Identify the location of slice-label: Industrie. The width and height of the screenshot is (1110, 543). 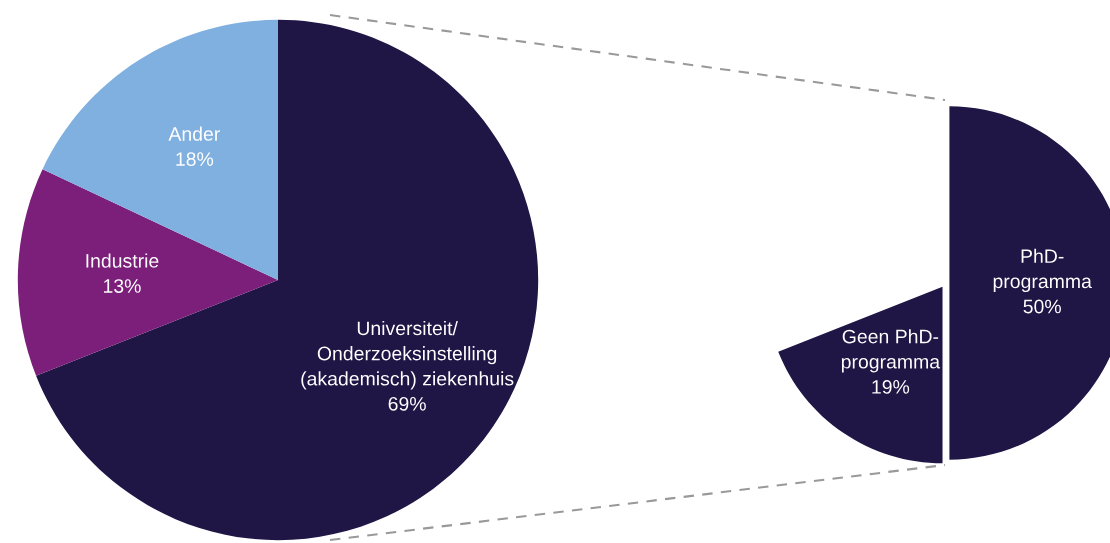
(122, 260).